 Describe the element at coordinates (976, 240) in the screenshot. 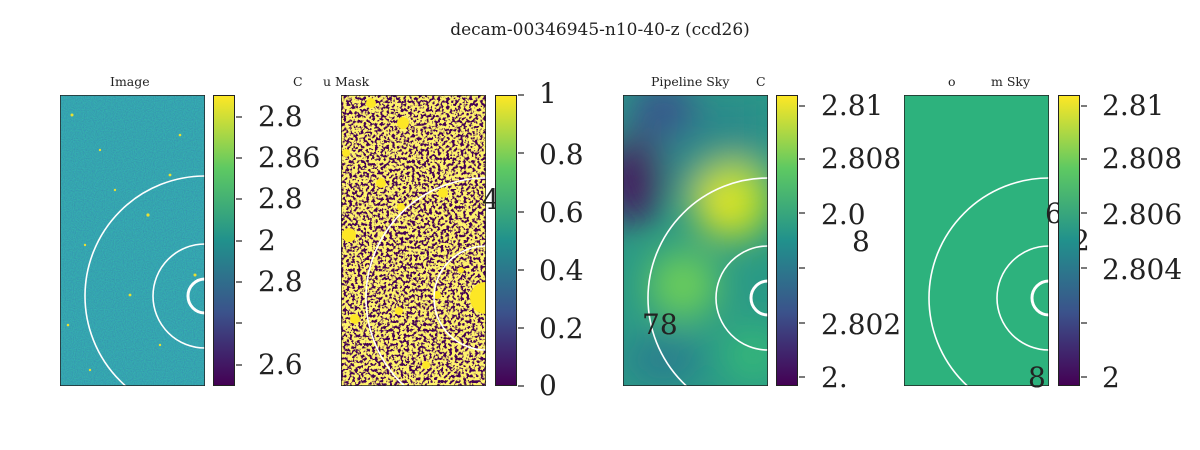

I see `sky-panel` at that location.